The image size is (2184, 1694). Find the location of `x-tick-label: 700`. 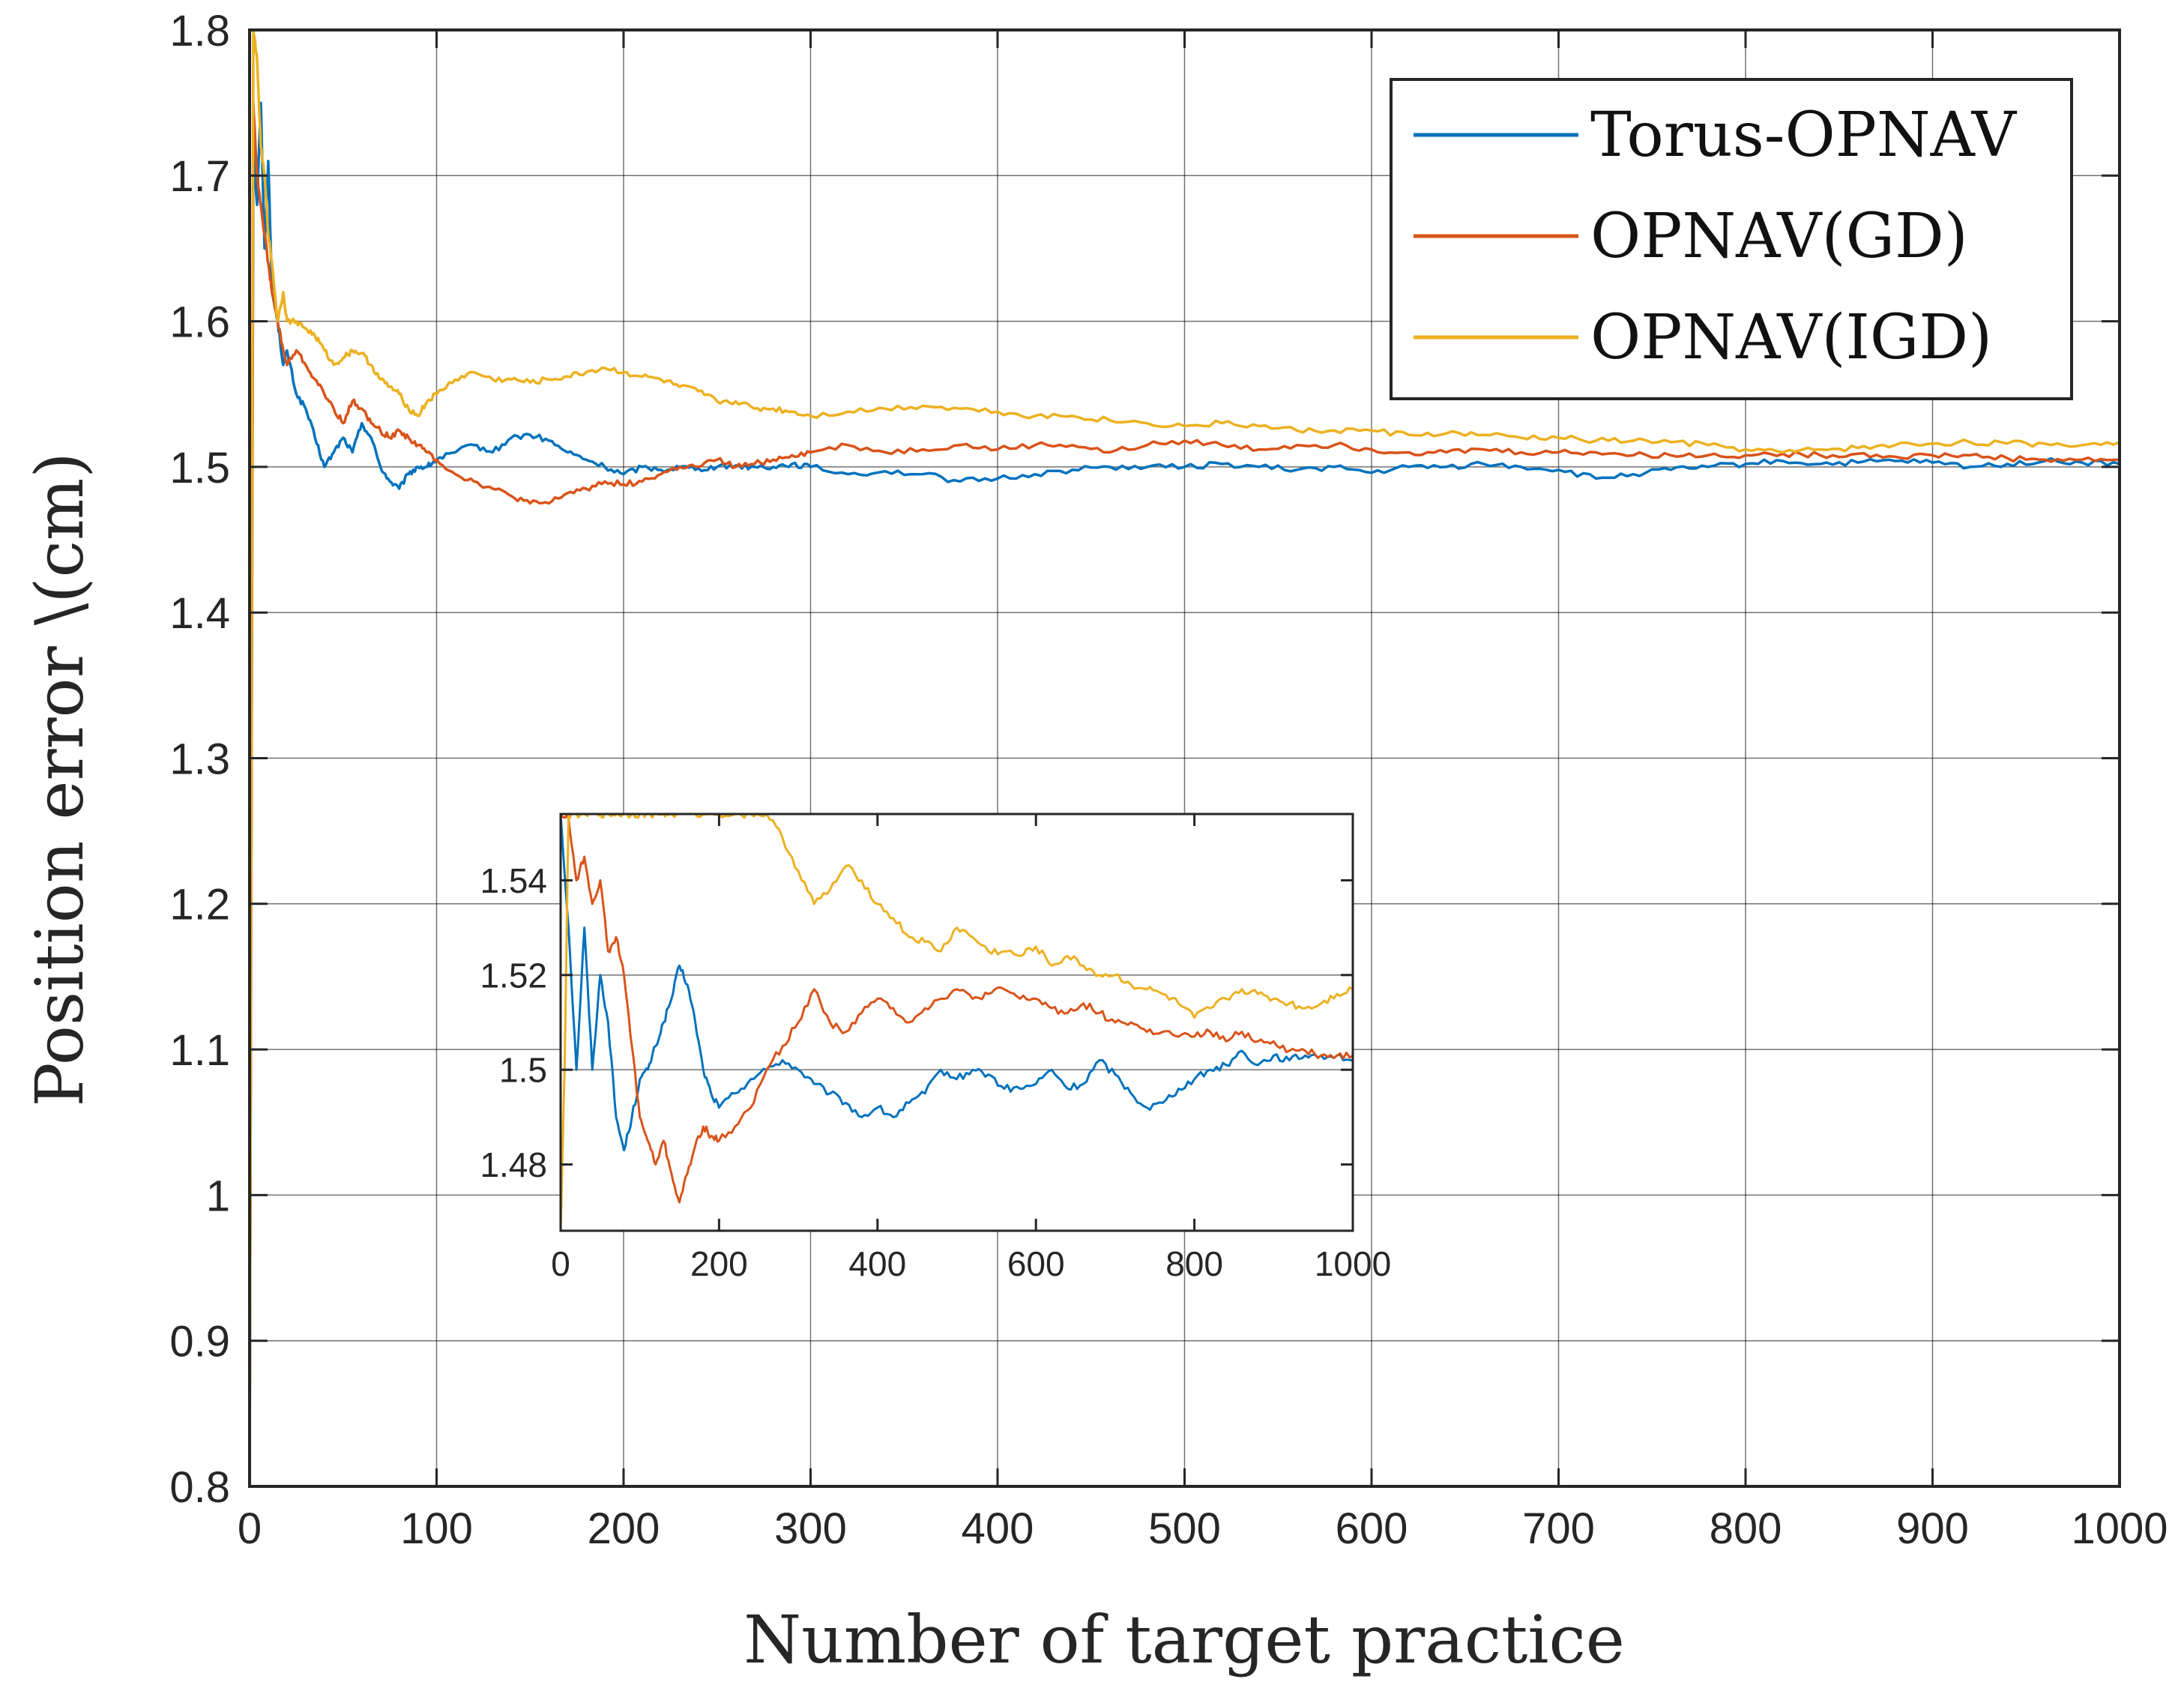

x-tick-label: 700 is located at coordinates (1558, 1529).